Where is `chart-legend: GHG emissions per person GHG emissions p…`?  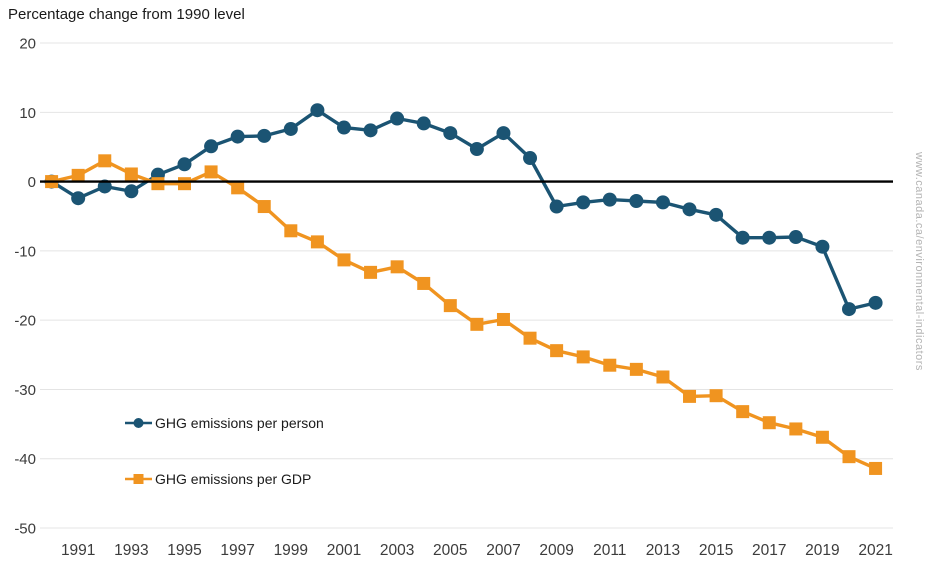
chart-legend: GHG emissions per person GHG emissions p… is located at coordinates (224, 451).